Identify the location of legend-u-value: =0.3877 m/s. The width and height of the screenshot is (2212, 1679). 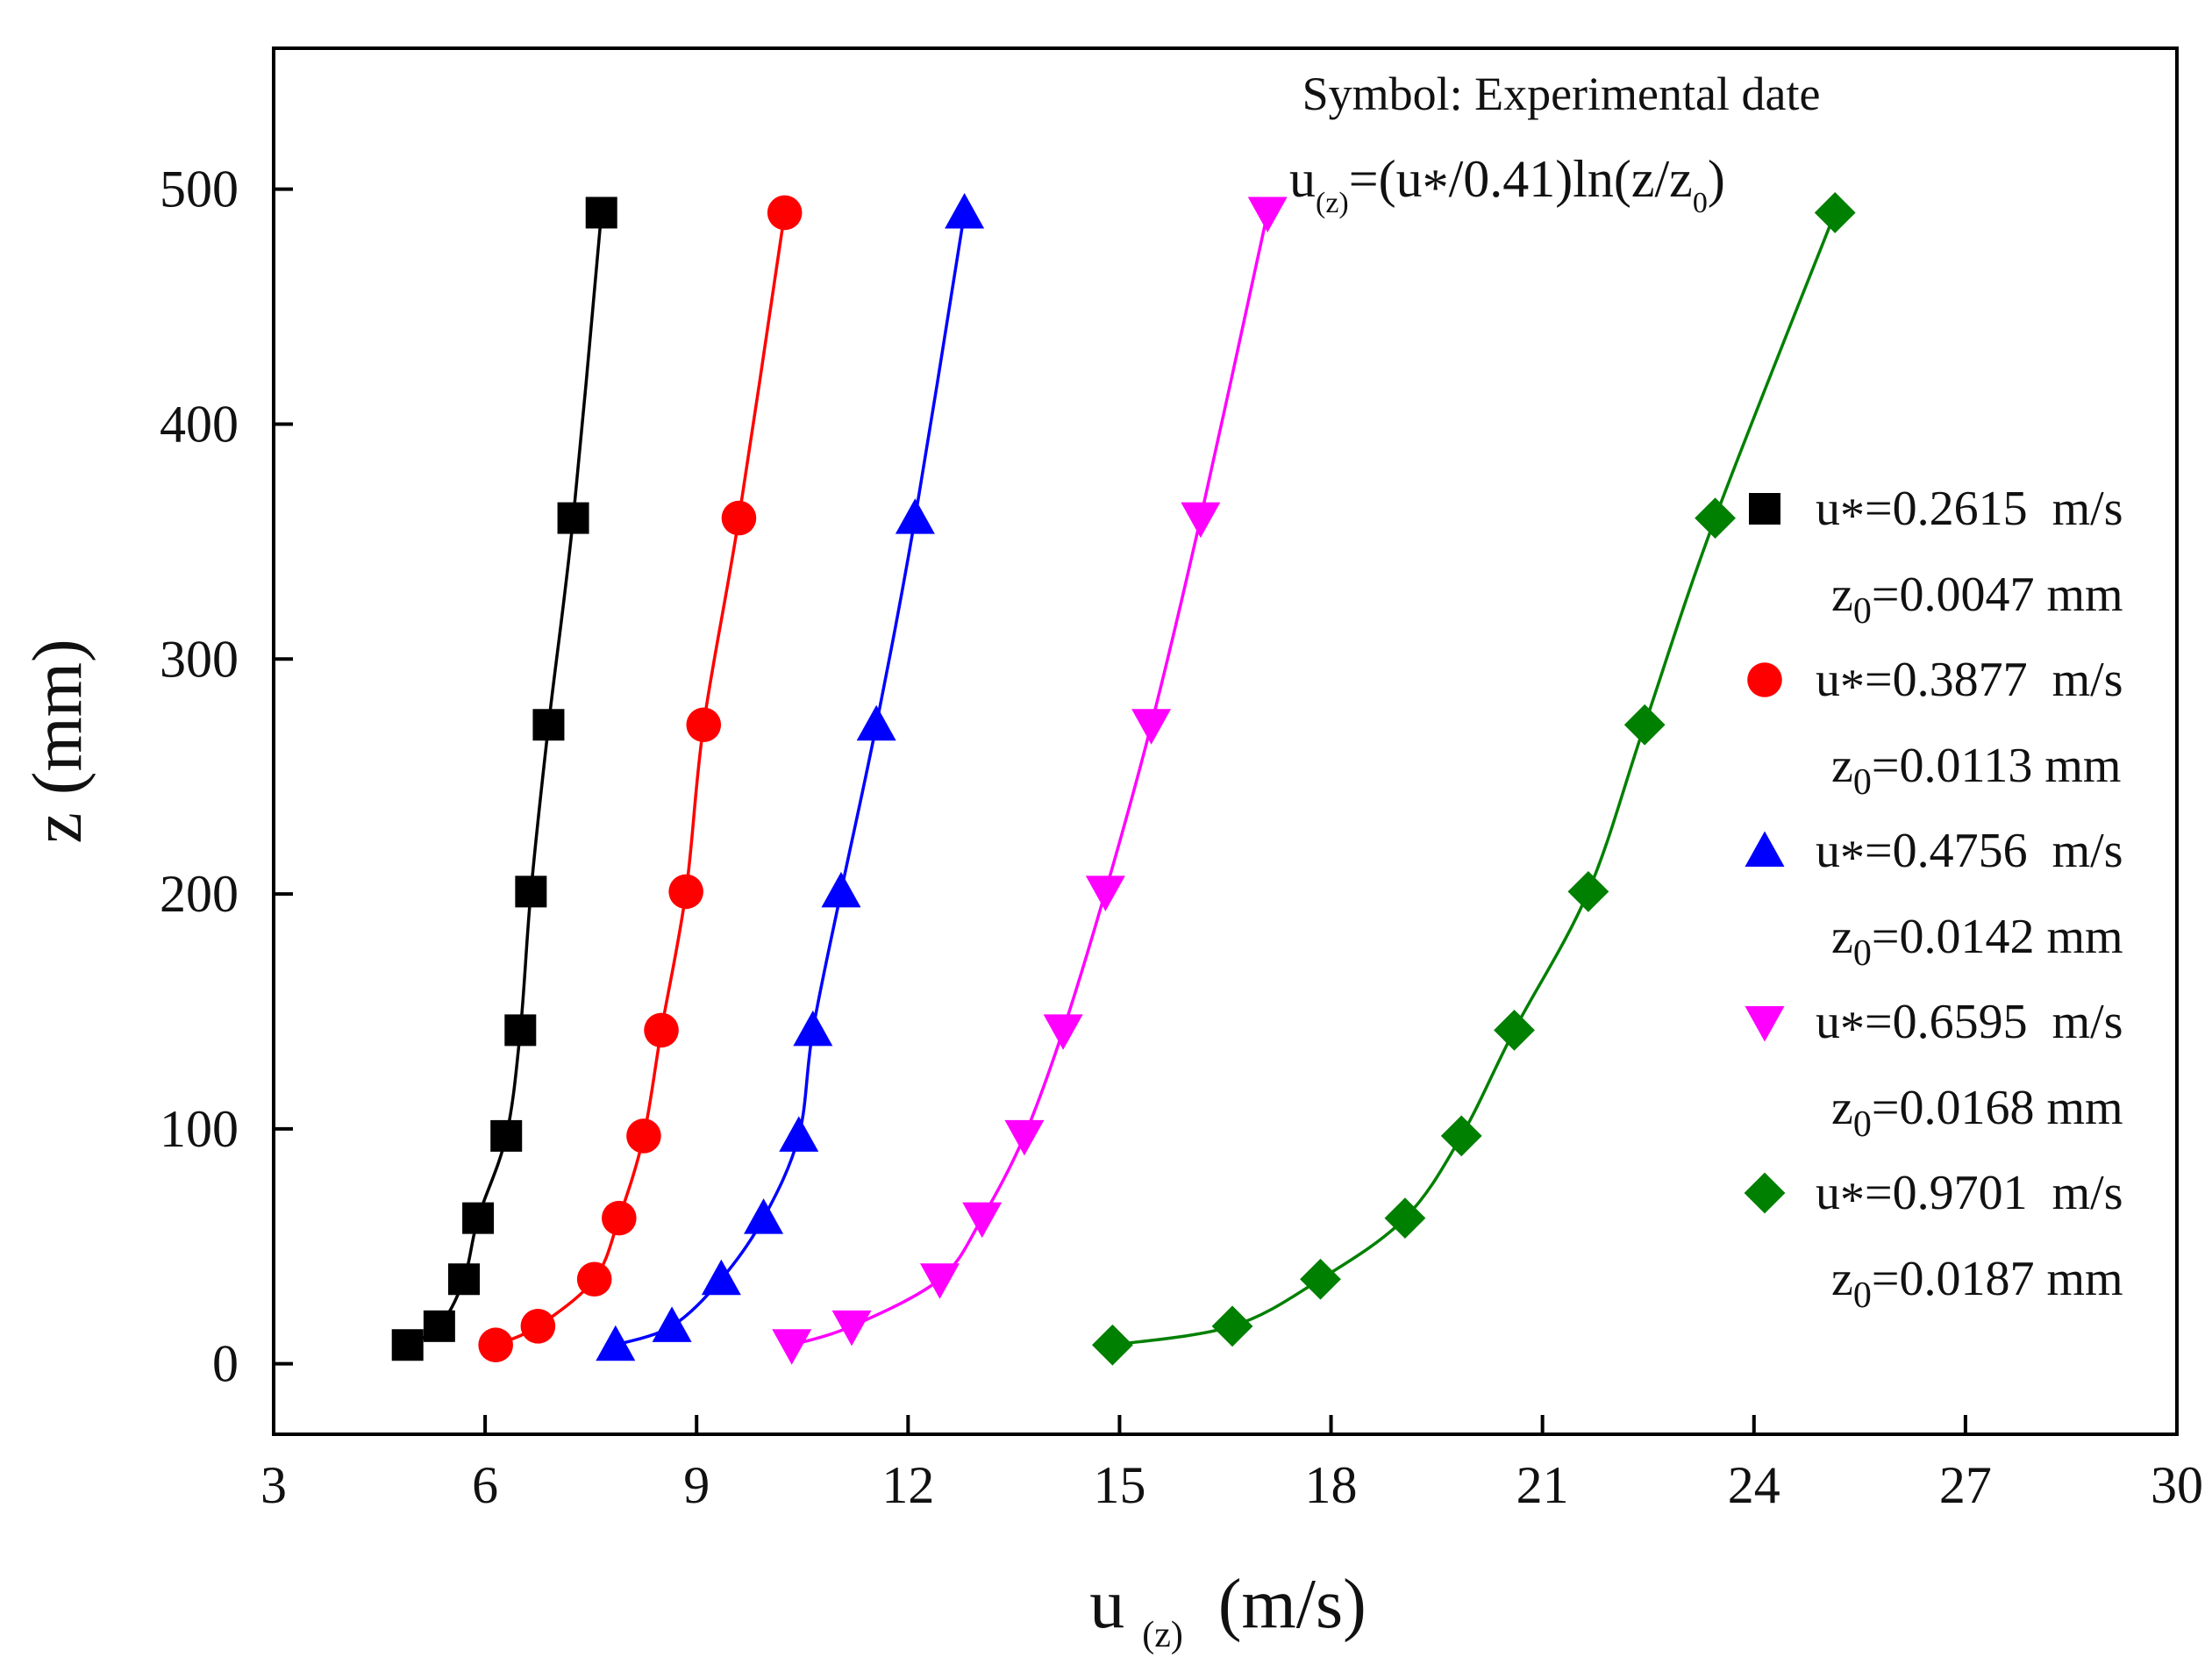
(1994, 680).